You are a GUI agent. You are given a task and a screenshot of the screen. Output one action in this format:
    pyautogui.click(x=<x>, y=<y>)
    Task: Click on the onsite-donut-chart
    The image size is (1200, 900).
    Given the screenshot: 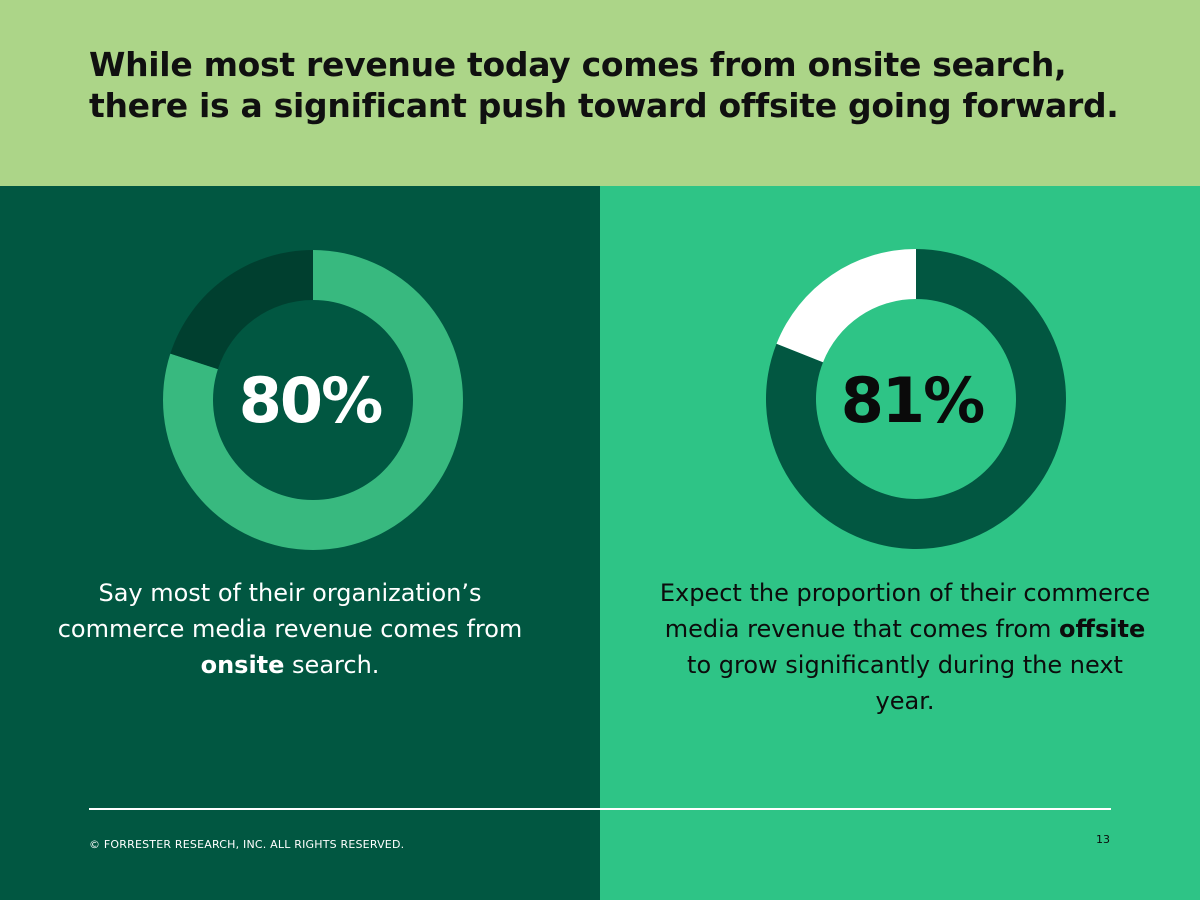 What is the action you would take?
    pyautogui.click(x=313, y=400)
    